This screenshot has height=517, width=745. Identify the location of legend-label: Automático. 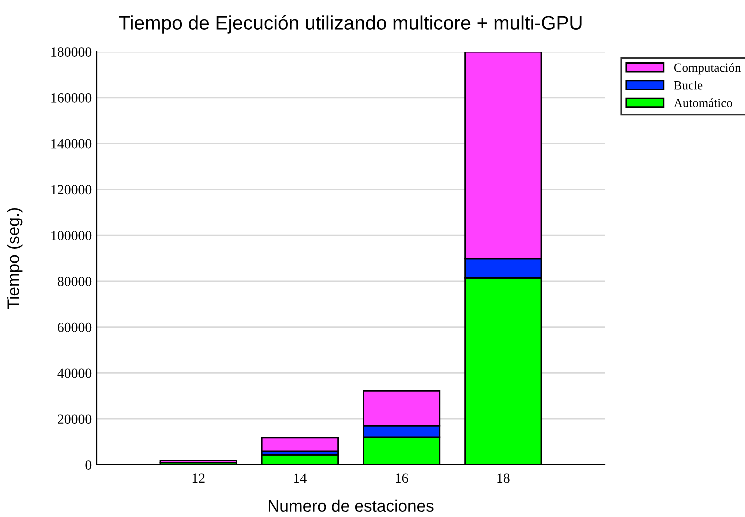
(703, 103).